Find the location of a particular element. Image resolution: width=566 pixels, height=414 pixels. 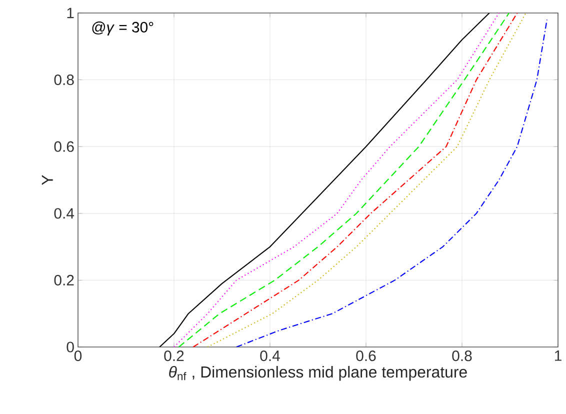

x-tick-label: 0.4 is located at coordinates (270, 356).